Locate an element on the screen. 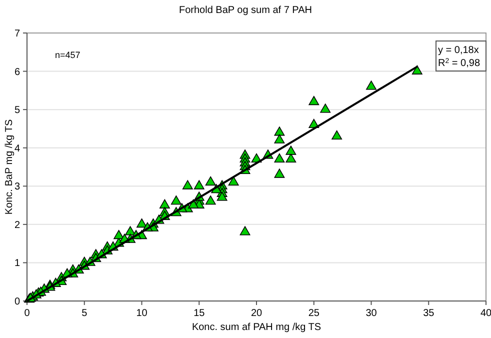 Image resolution: width=491 pixels, height=338 pixels. annotation: R$^{2}$ = 0,98 is located at coordinates (459, 63).